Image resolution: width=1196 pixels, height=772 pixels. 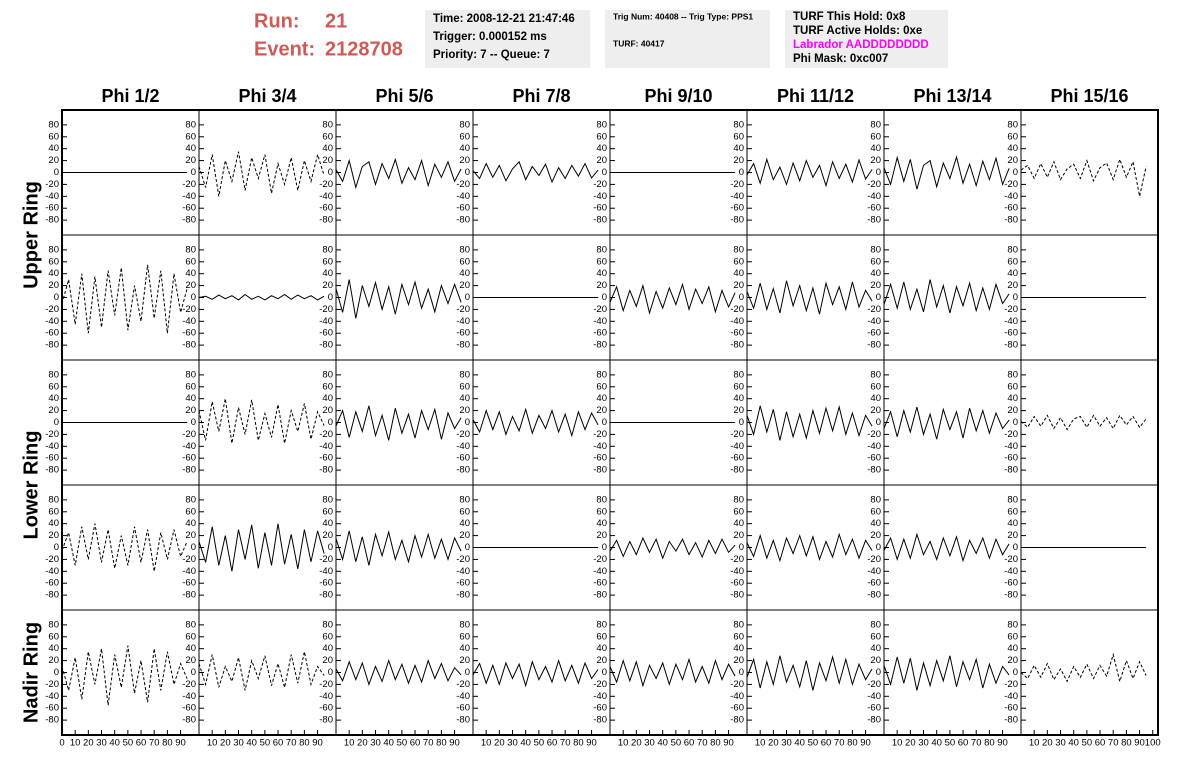 I want to click on info-box, so click(x=507, y=39).